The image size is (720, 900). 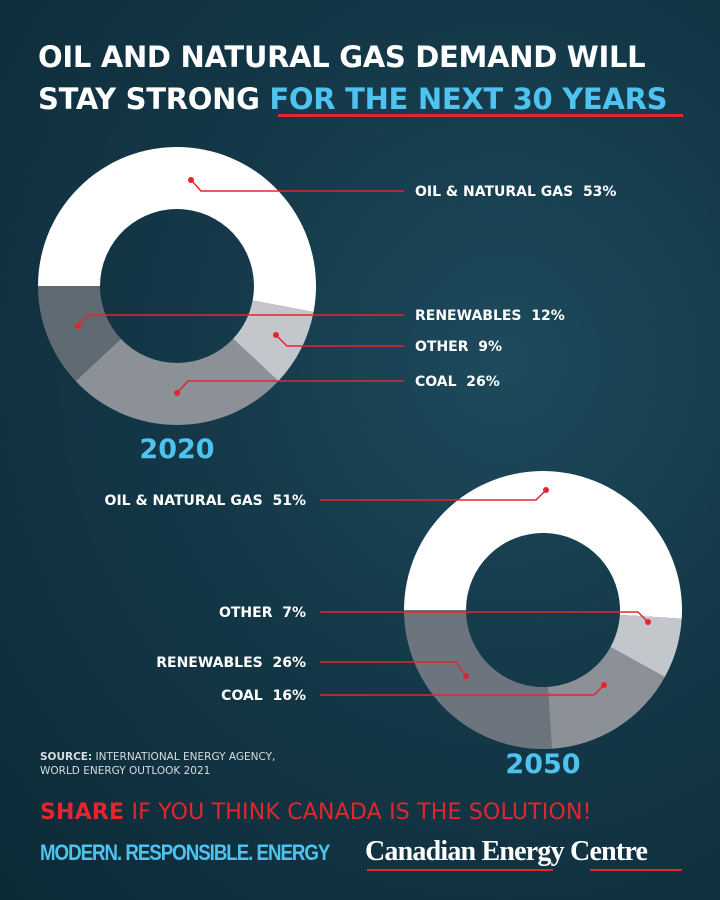 I want to click on logo: Canadian Energy Centre, so click(x=506, y=851).